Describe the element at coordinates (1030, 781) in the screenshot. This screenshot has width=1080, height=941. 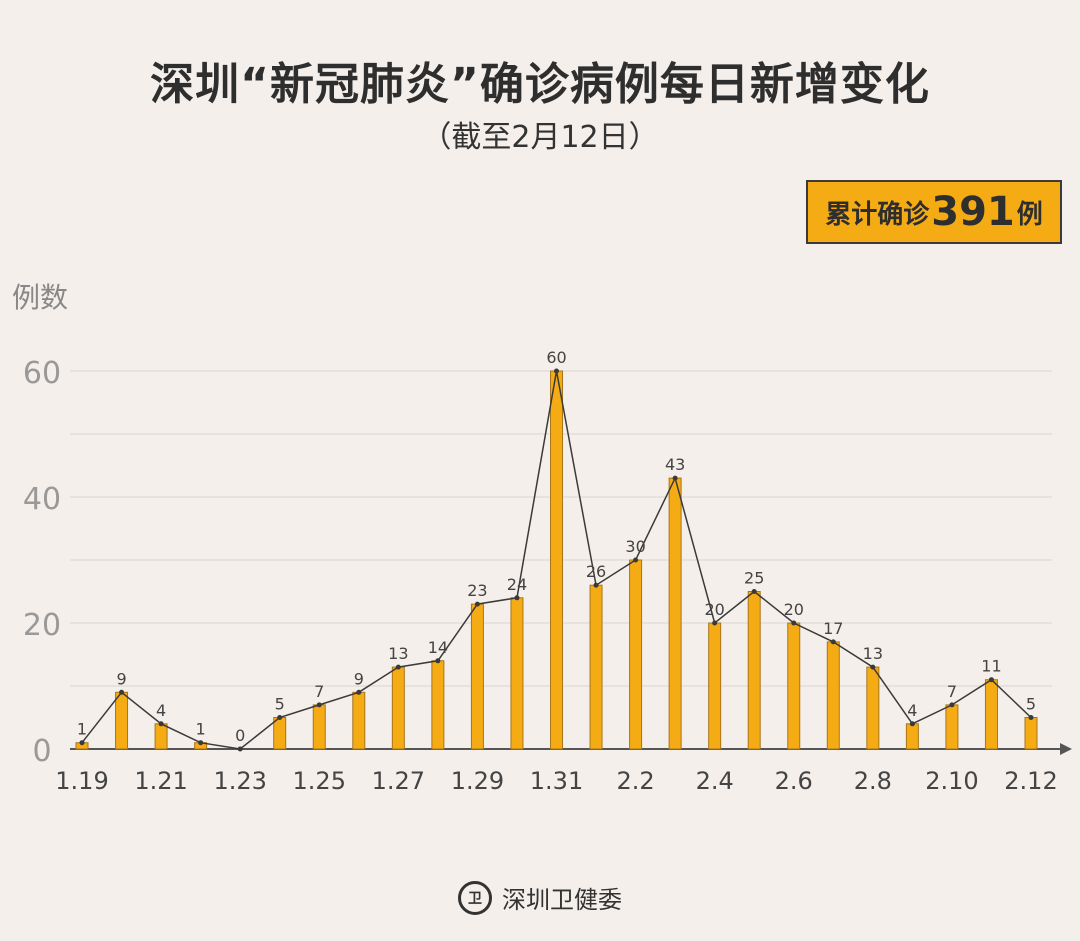
I see `x-tick-label: 2.12` at that location.